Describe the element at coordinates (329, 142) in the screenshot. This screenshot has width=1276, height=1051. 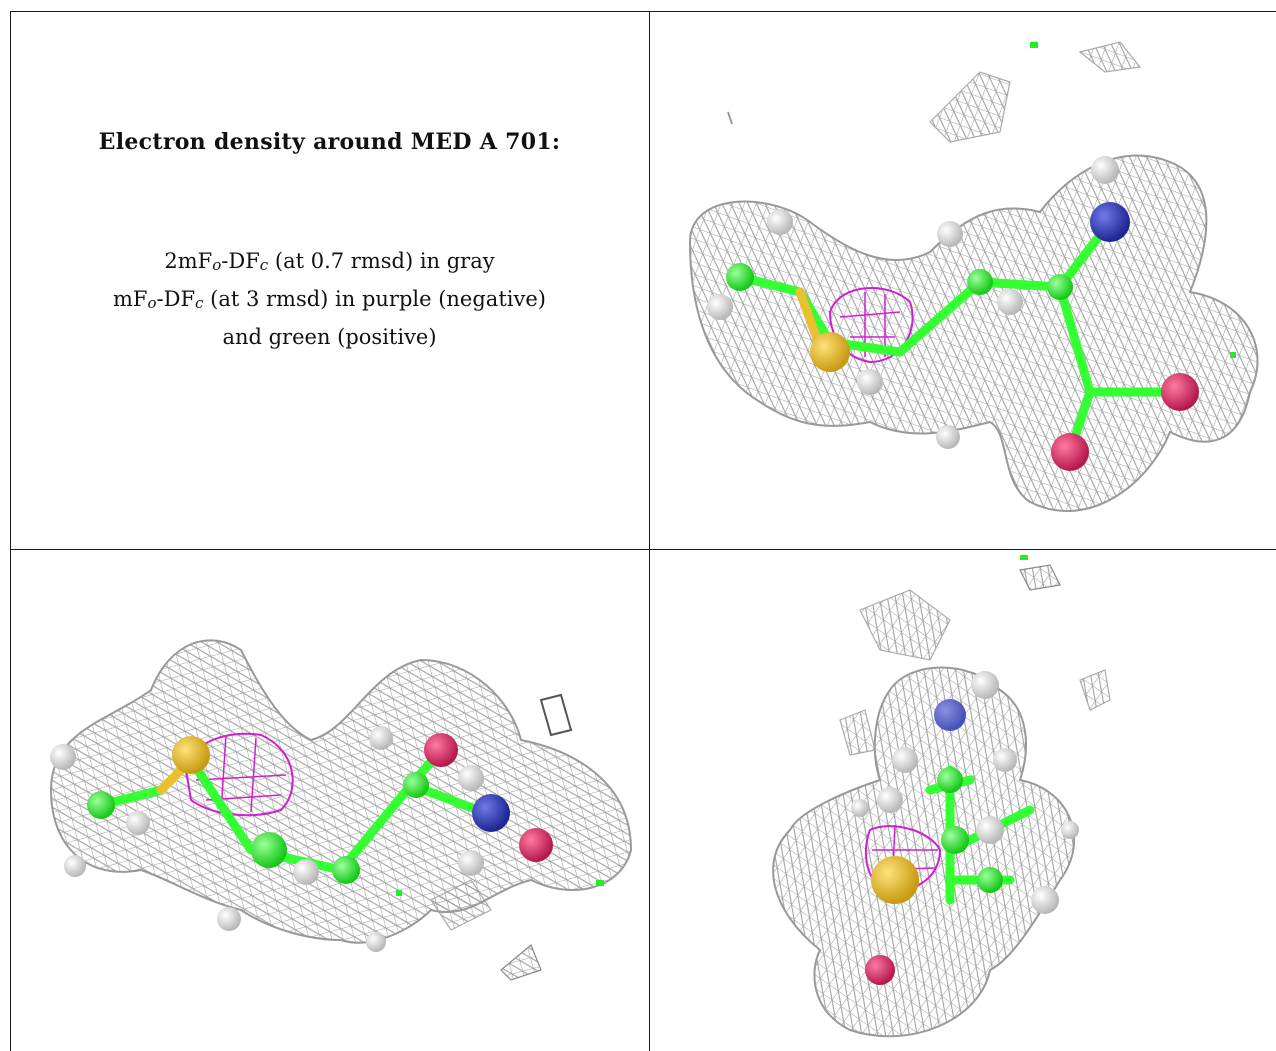
I see `figure-title: Electron density around MED A 701:` at that location.